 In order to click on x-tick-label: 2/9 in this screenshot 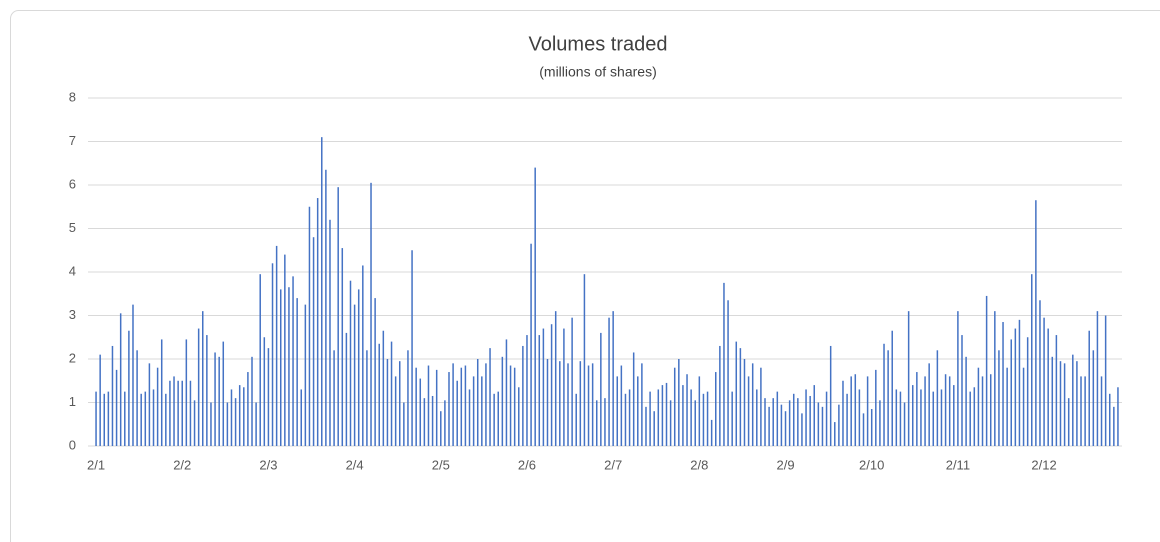, I will do `click(785, 464)`.